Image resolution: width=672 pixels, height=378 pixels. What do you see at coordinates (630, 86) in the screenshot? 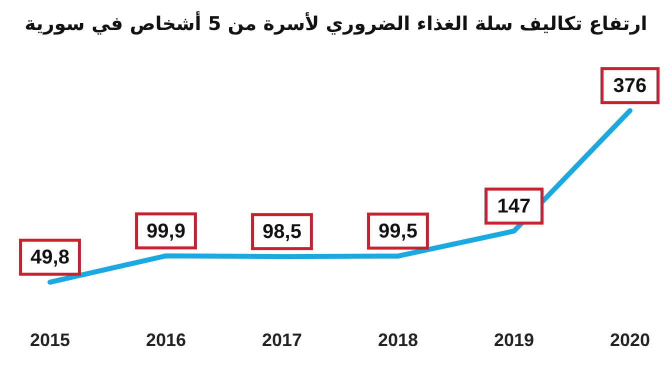
I see `data-label: 376` at bounding box center [630, 86].